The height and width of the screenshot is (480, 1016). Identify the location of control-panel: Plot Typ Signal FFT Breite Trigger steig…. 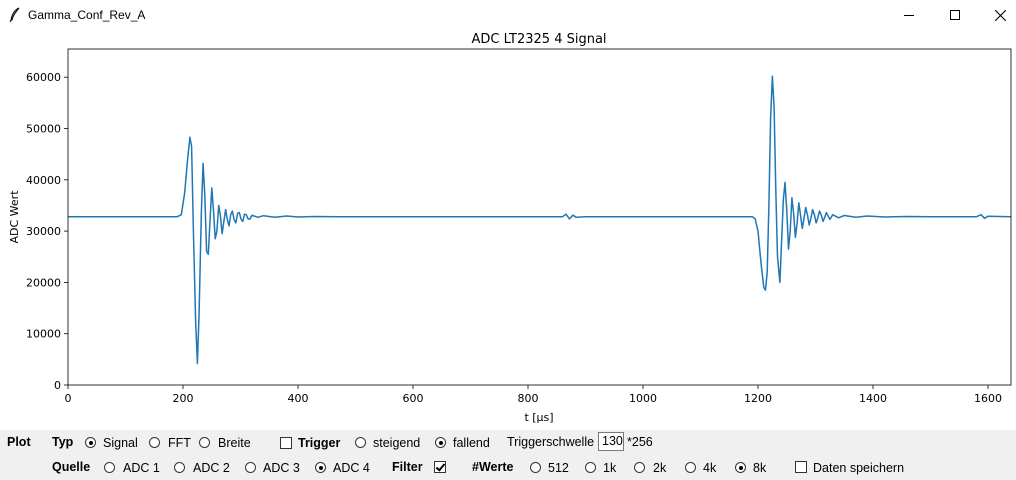
(508, 455).